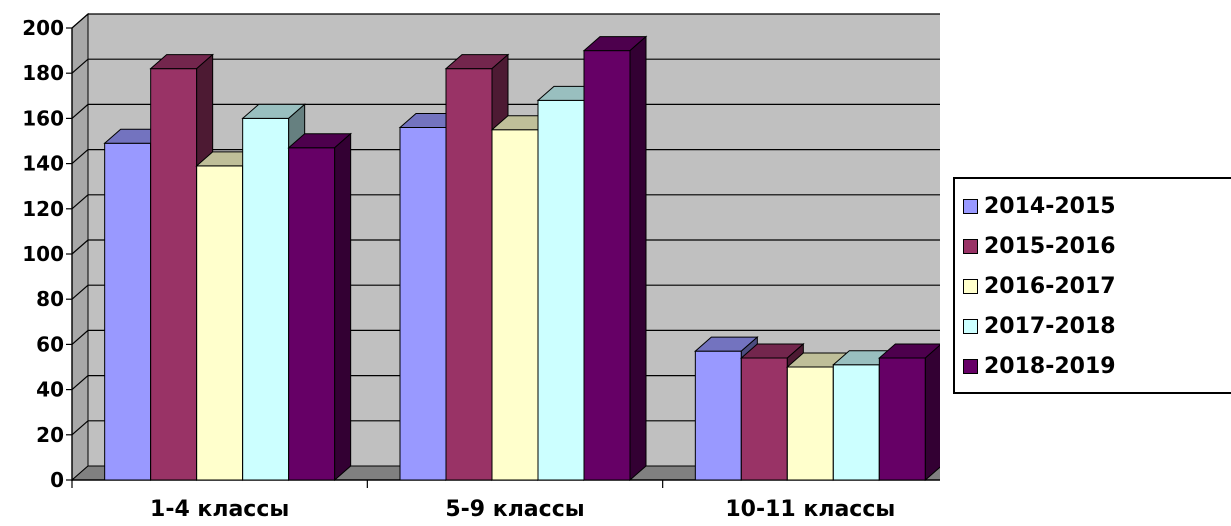 This screenshot has width=1231, height=526. What do you see at coordinates (43, 28) in the screenshot?
I see `y-tick-label: 200` at bounding box center [43, 28].